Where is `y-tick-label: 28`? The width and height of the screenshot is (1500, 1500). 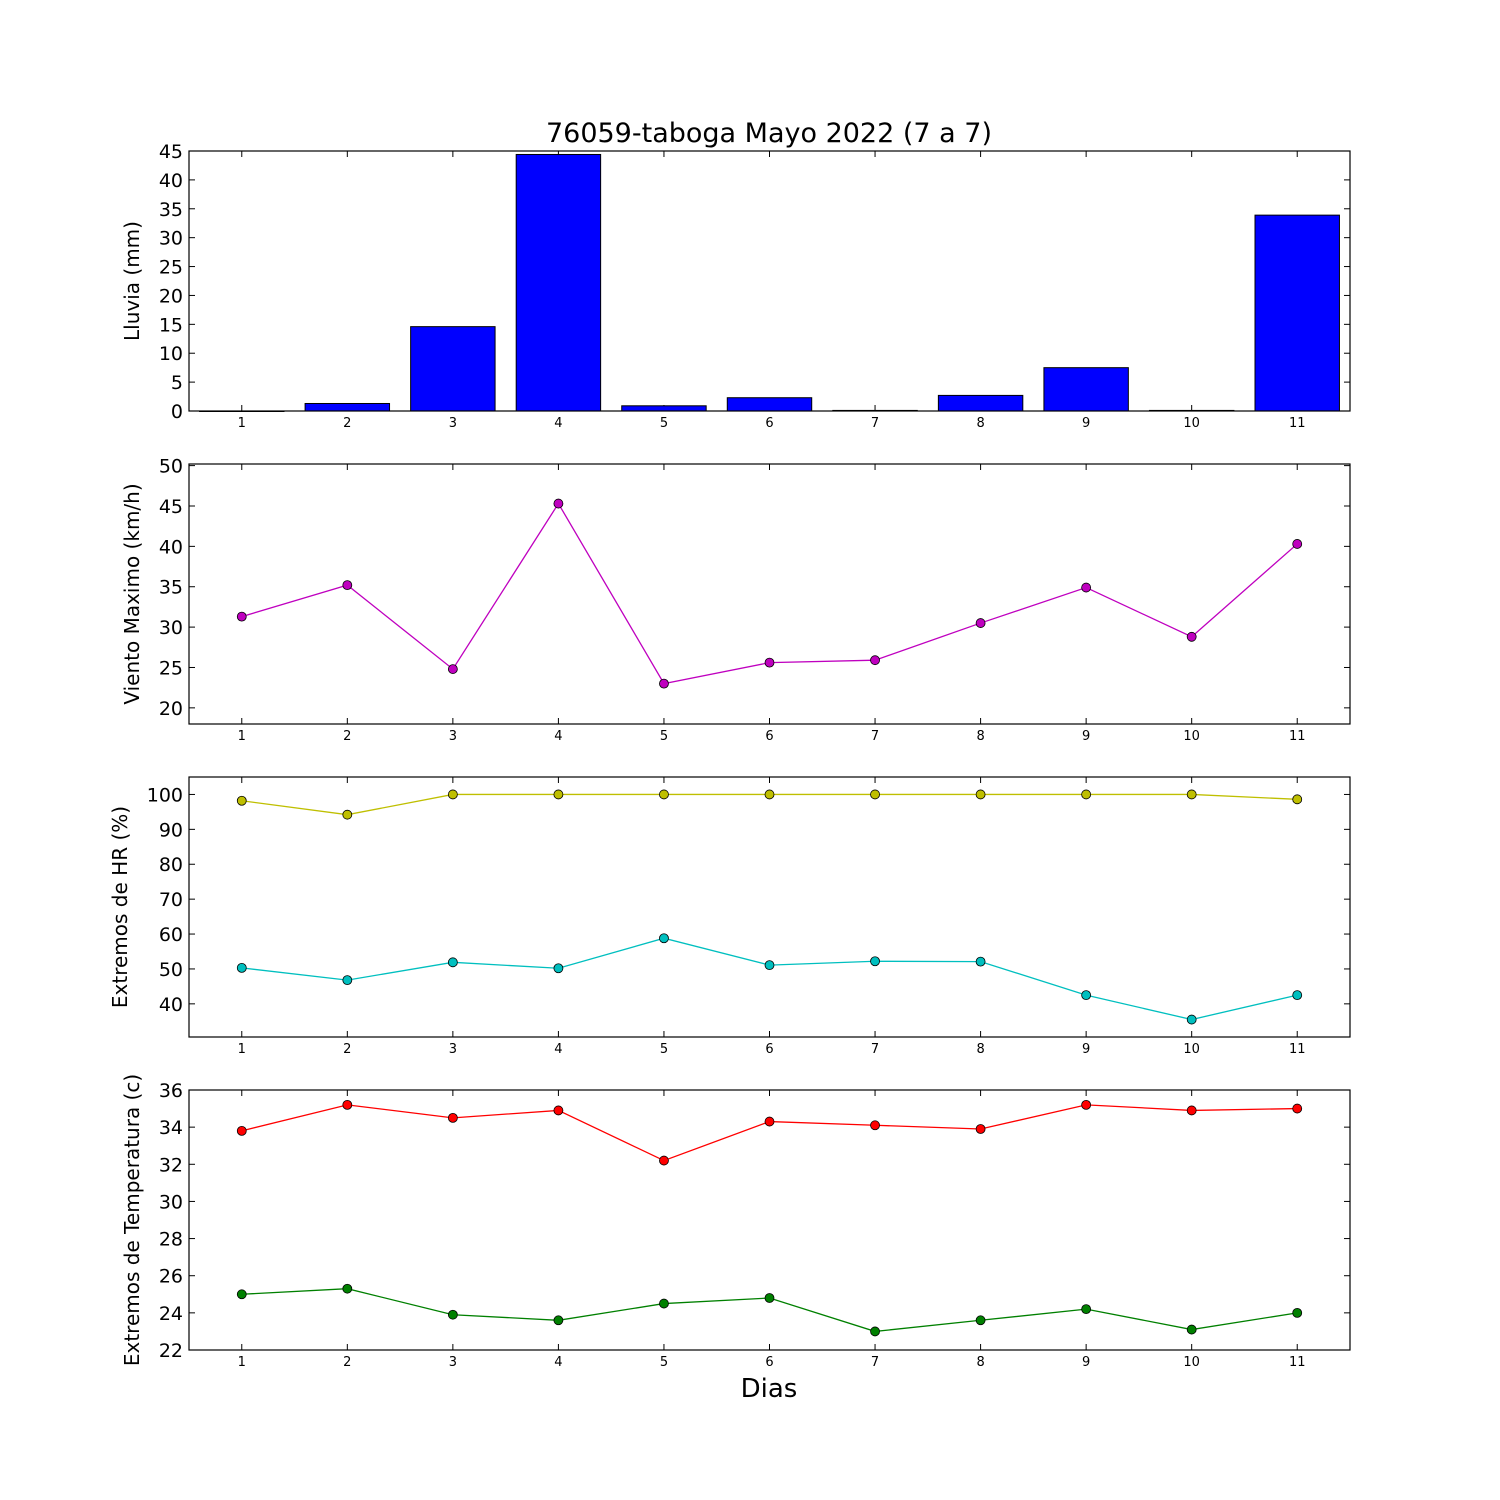 y-tick-label: 28 is located at coordinates (171, 1240).